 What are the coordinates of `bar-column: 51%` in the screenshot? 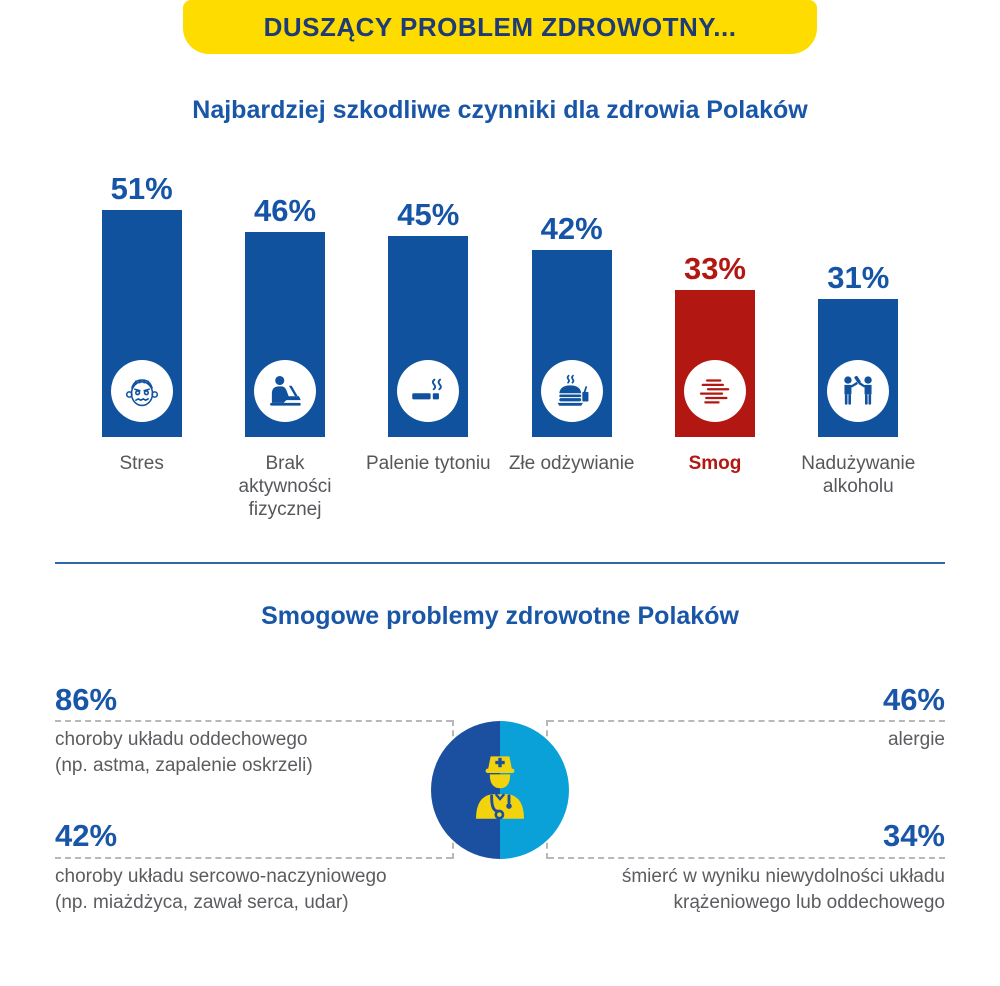 It's located at (141, 305).